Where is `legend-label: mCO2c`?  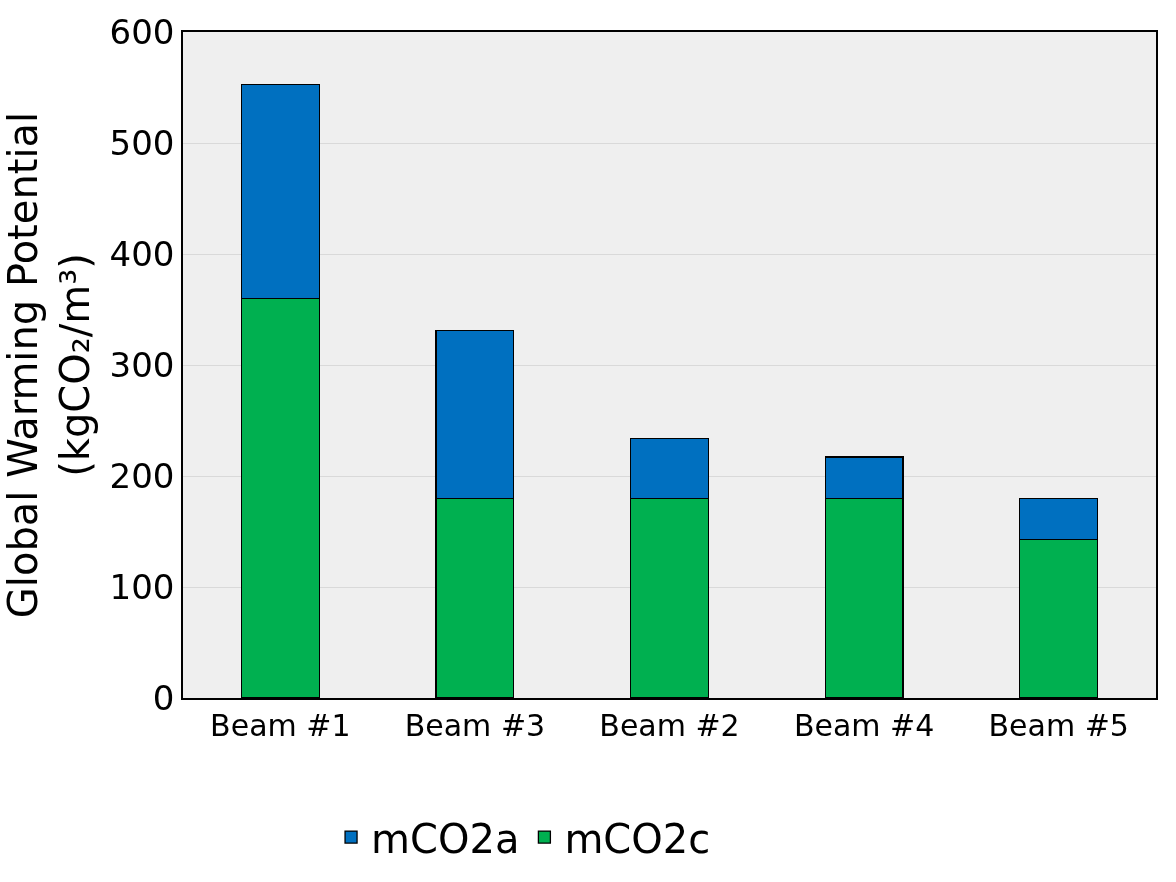
legend-label: mCO2c is located at coordinates (637, 838).